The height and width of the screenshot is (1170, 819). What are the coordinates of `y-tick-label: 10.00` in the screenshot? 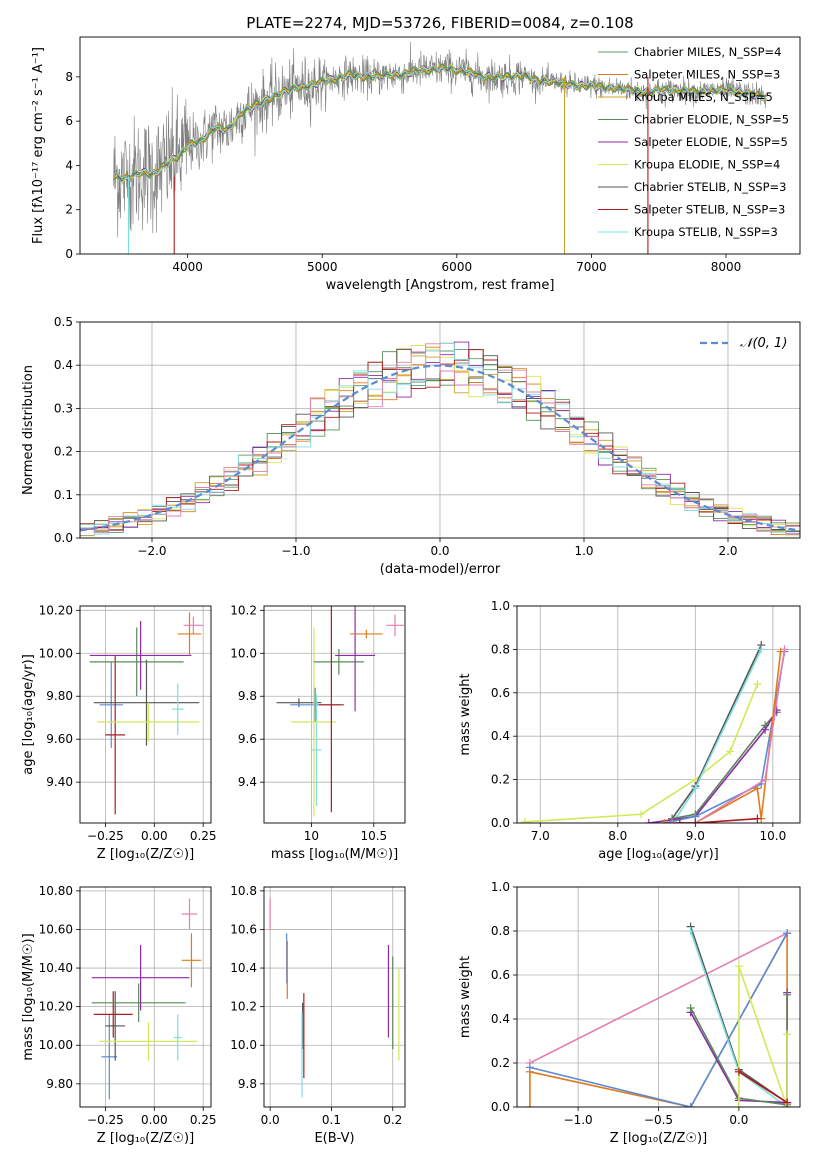 It's located at (56, 653).